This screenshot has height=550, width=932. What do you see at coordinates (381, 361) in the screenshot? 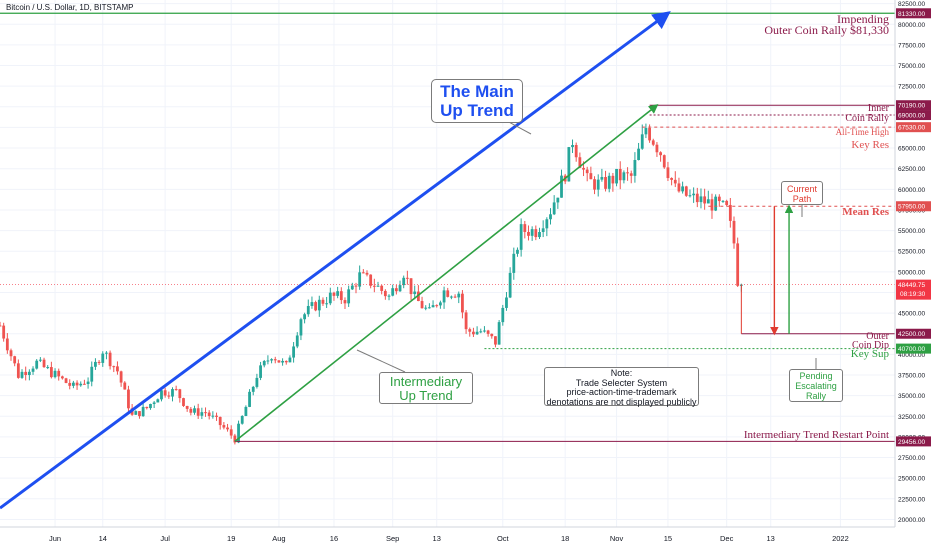
I see `intermediary-trend-pointer` at bounding box center [381, 361].